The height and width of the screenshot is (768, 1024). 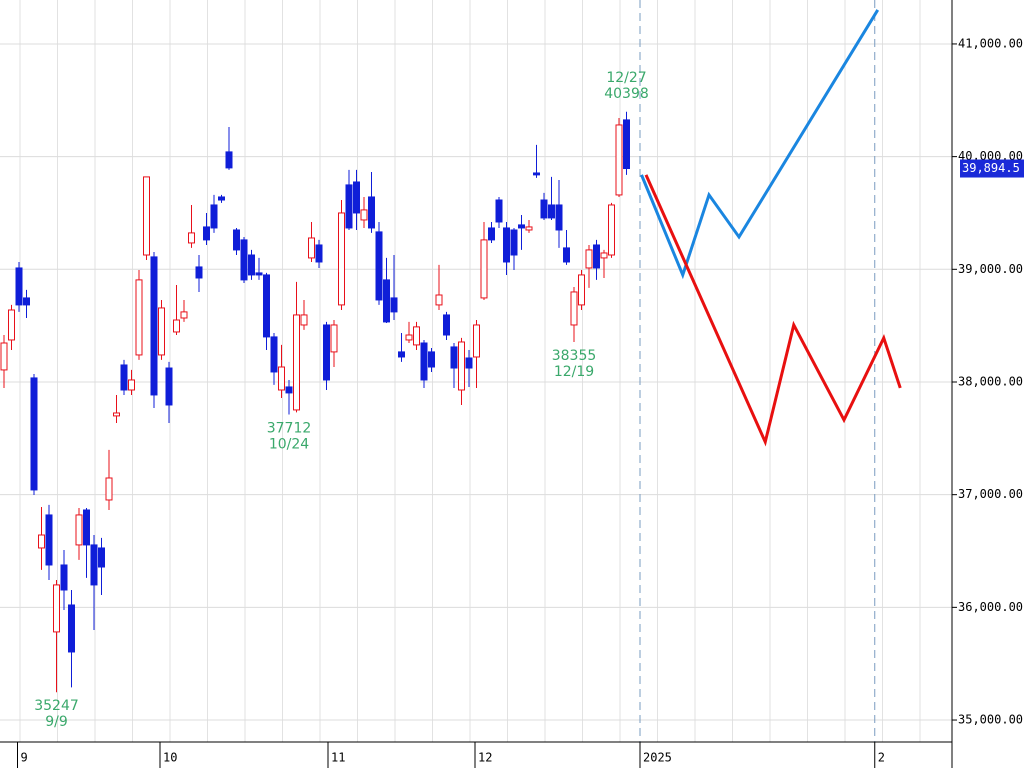 I want to click on annotation-date: 12/27, so click(x=626, y=78).